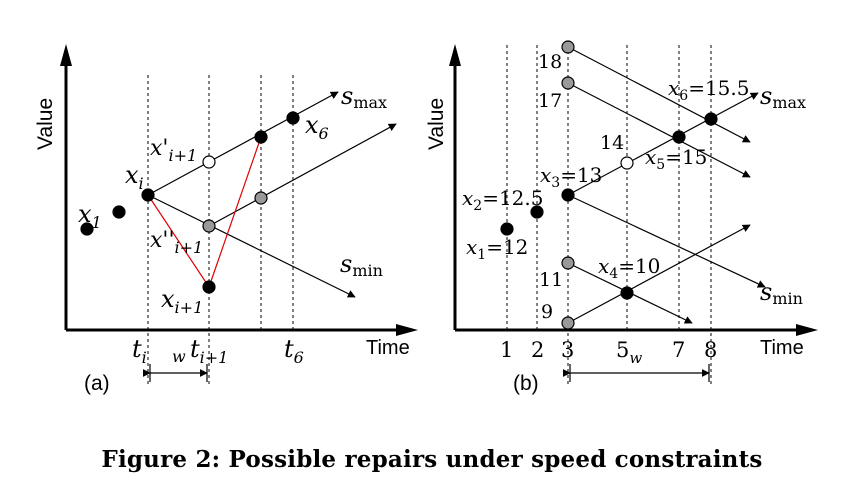  What do you see at coordinates (676, 159) in the screenshot?
I see `panel-b-label-x5: x5=15` at bounding box center [676, 159].